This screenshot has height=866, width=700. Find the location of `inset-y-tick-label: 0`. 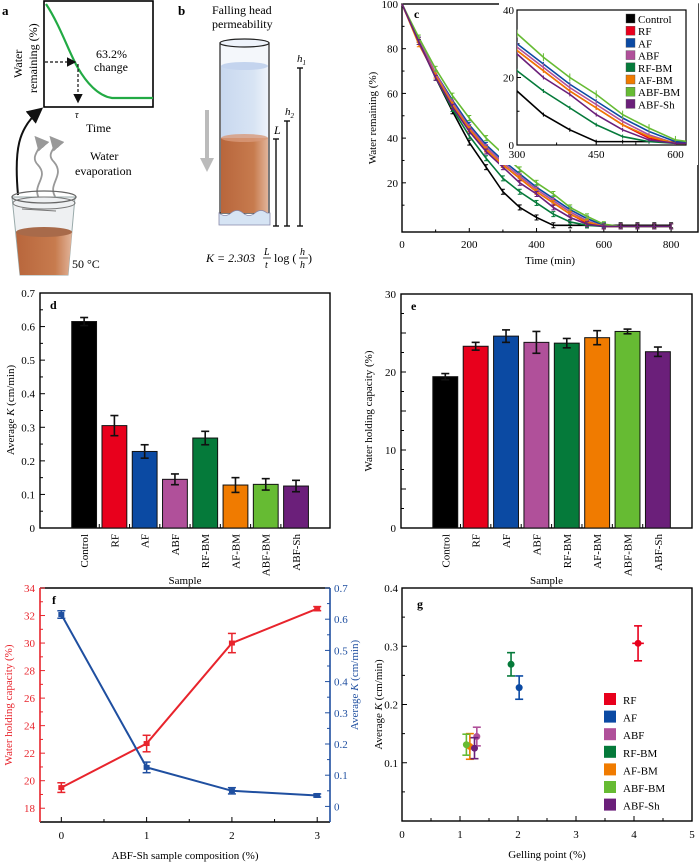

inset-y-tick-label: 0 is located at coordinates (512, 146).